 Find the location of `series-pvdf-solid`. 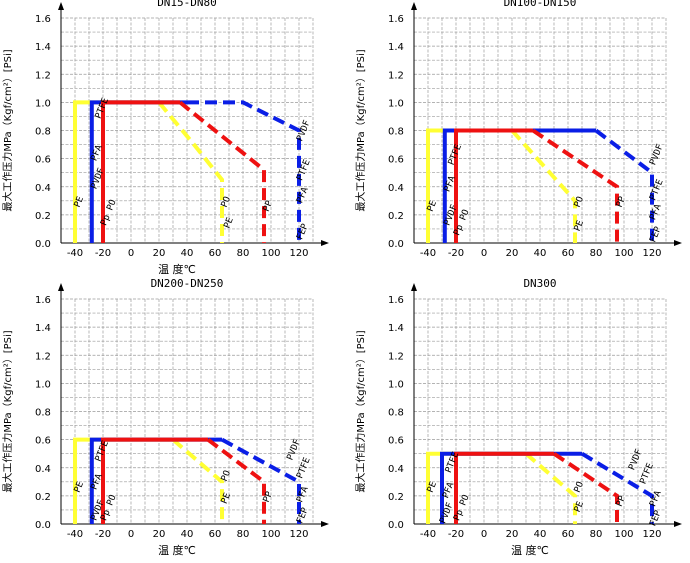

series-pvdf-solid is located at coordinates (519, 185).